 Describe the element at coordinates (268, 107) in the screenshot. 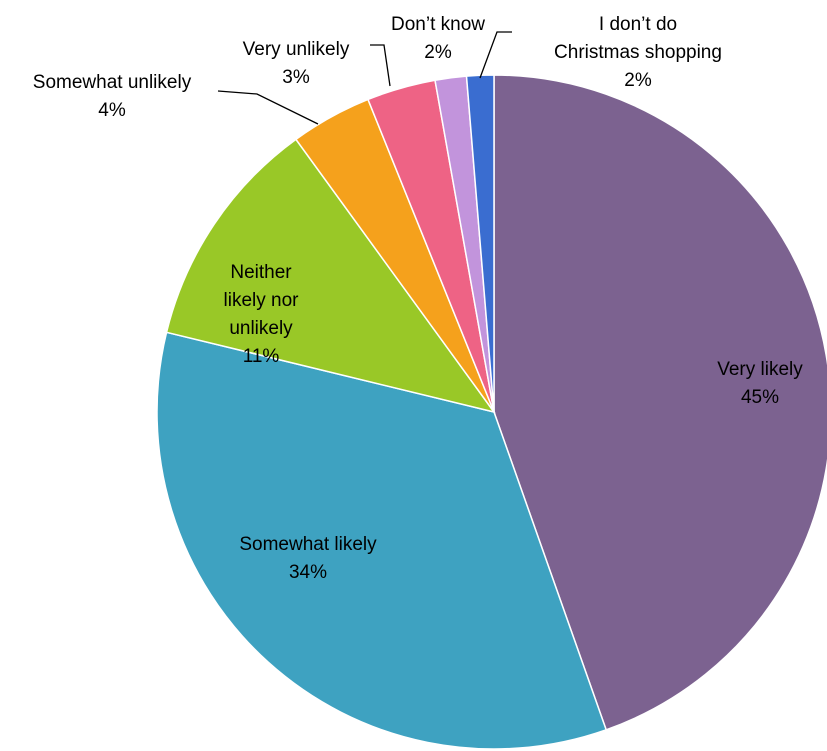

I see `leader-line-somewhat-unlikely` at that location.